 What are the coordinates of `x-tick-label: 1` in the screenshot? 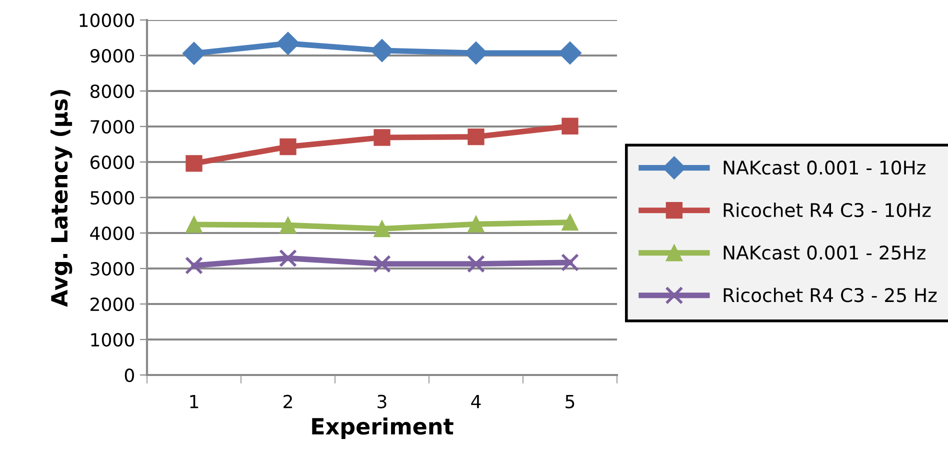 It's located at (194, 401).